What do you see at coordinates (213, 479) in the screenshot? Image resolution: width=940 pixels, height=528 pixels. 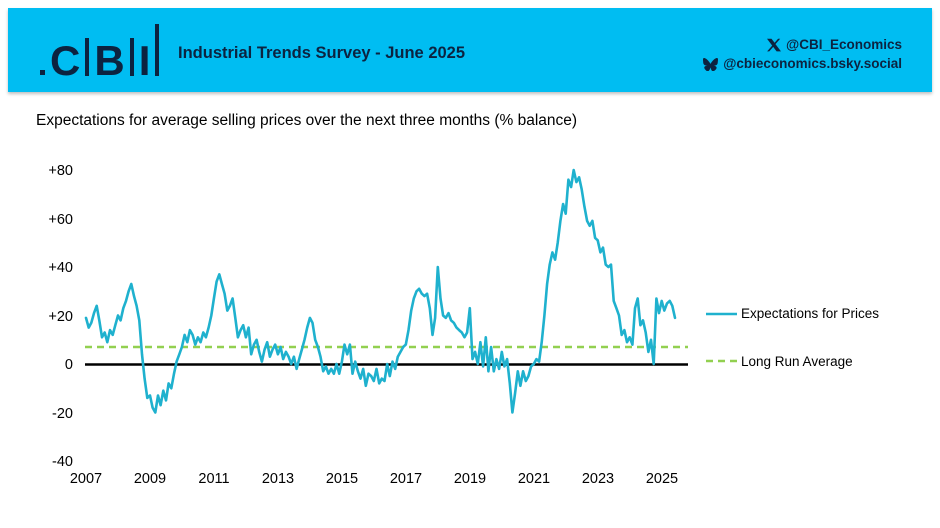 I see `x-tick: 2011` at bounding box center [213, 479].